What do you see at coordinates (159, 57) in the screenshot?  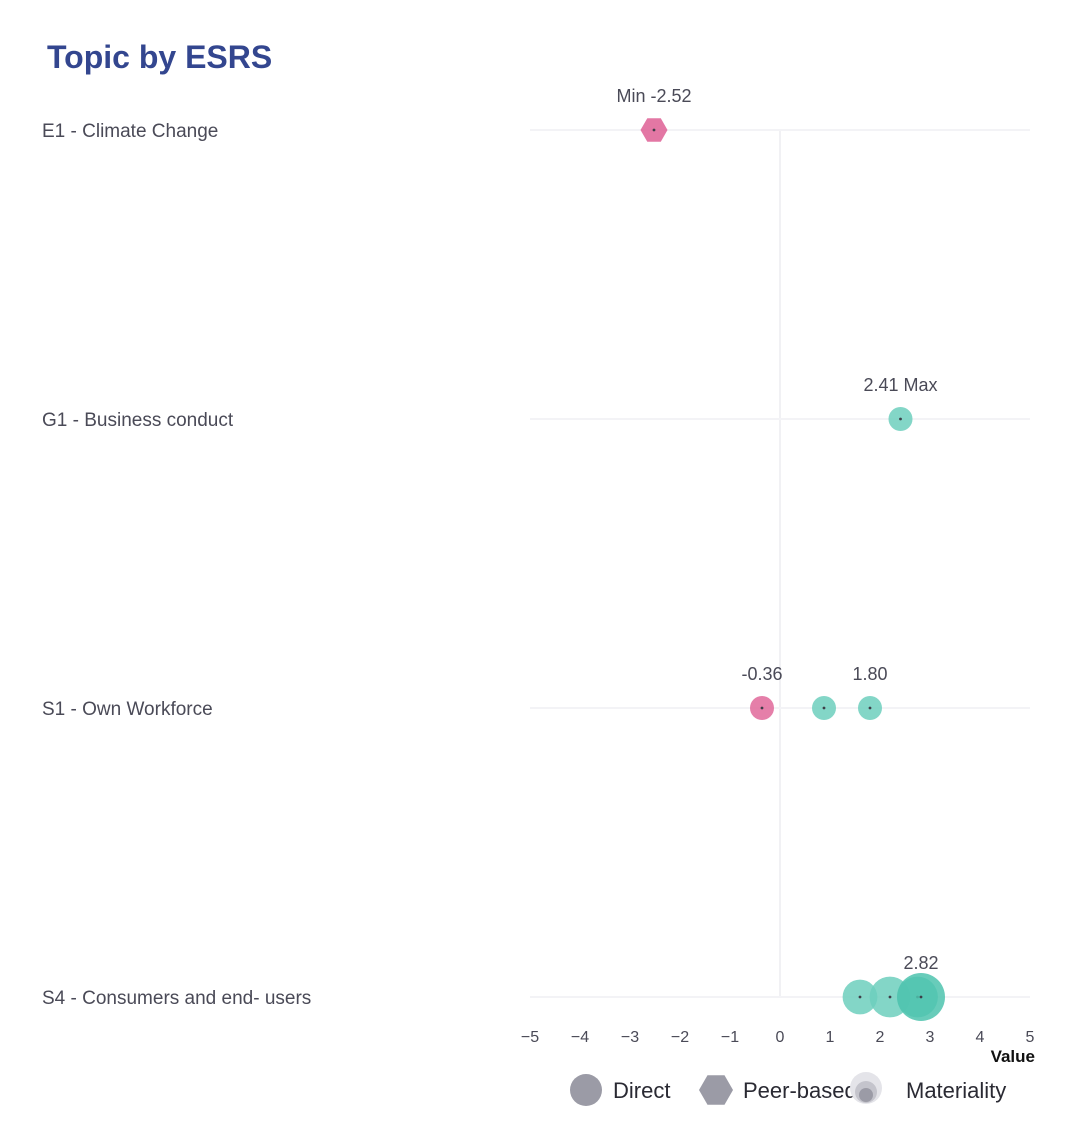 I see `chart-title: Topic by ESRS` at bounding box center [159, 57].